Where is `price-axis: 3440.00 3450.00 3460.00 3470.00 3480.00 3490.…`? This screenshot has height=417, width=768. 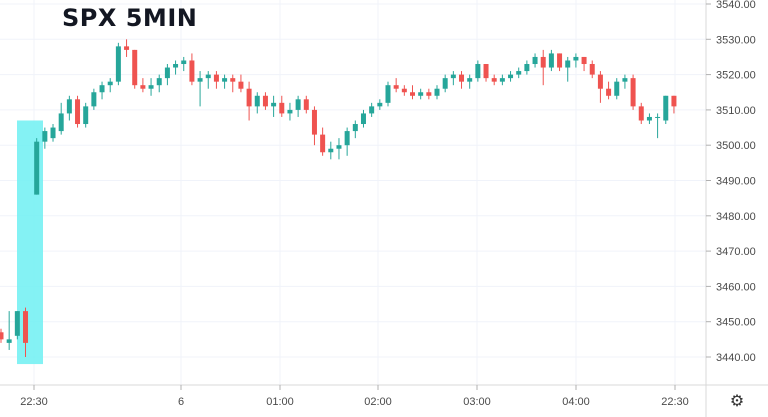
price-axis: 3440.00 3450.00 3460.00 3470.00 3480.00 3490.… is located at coordinates (731, 182).